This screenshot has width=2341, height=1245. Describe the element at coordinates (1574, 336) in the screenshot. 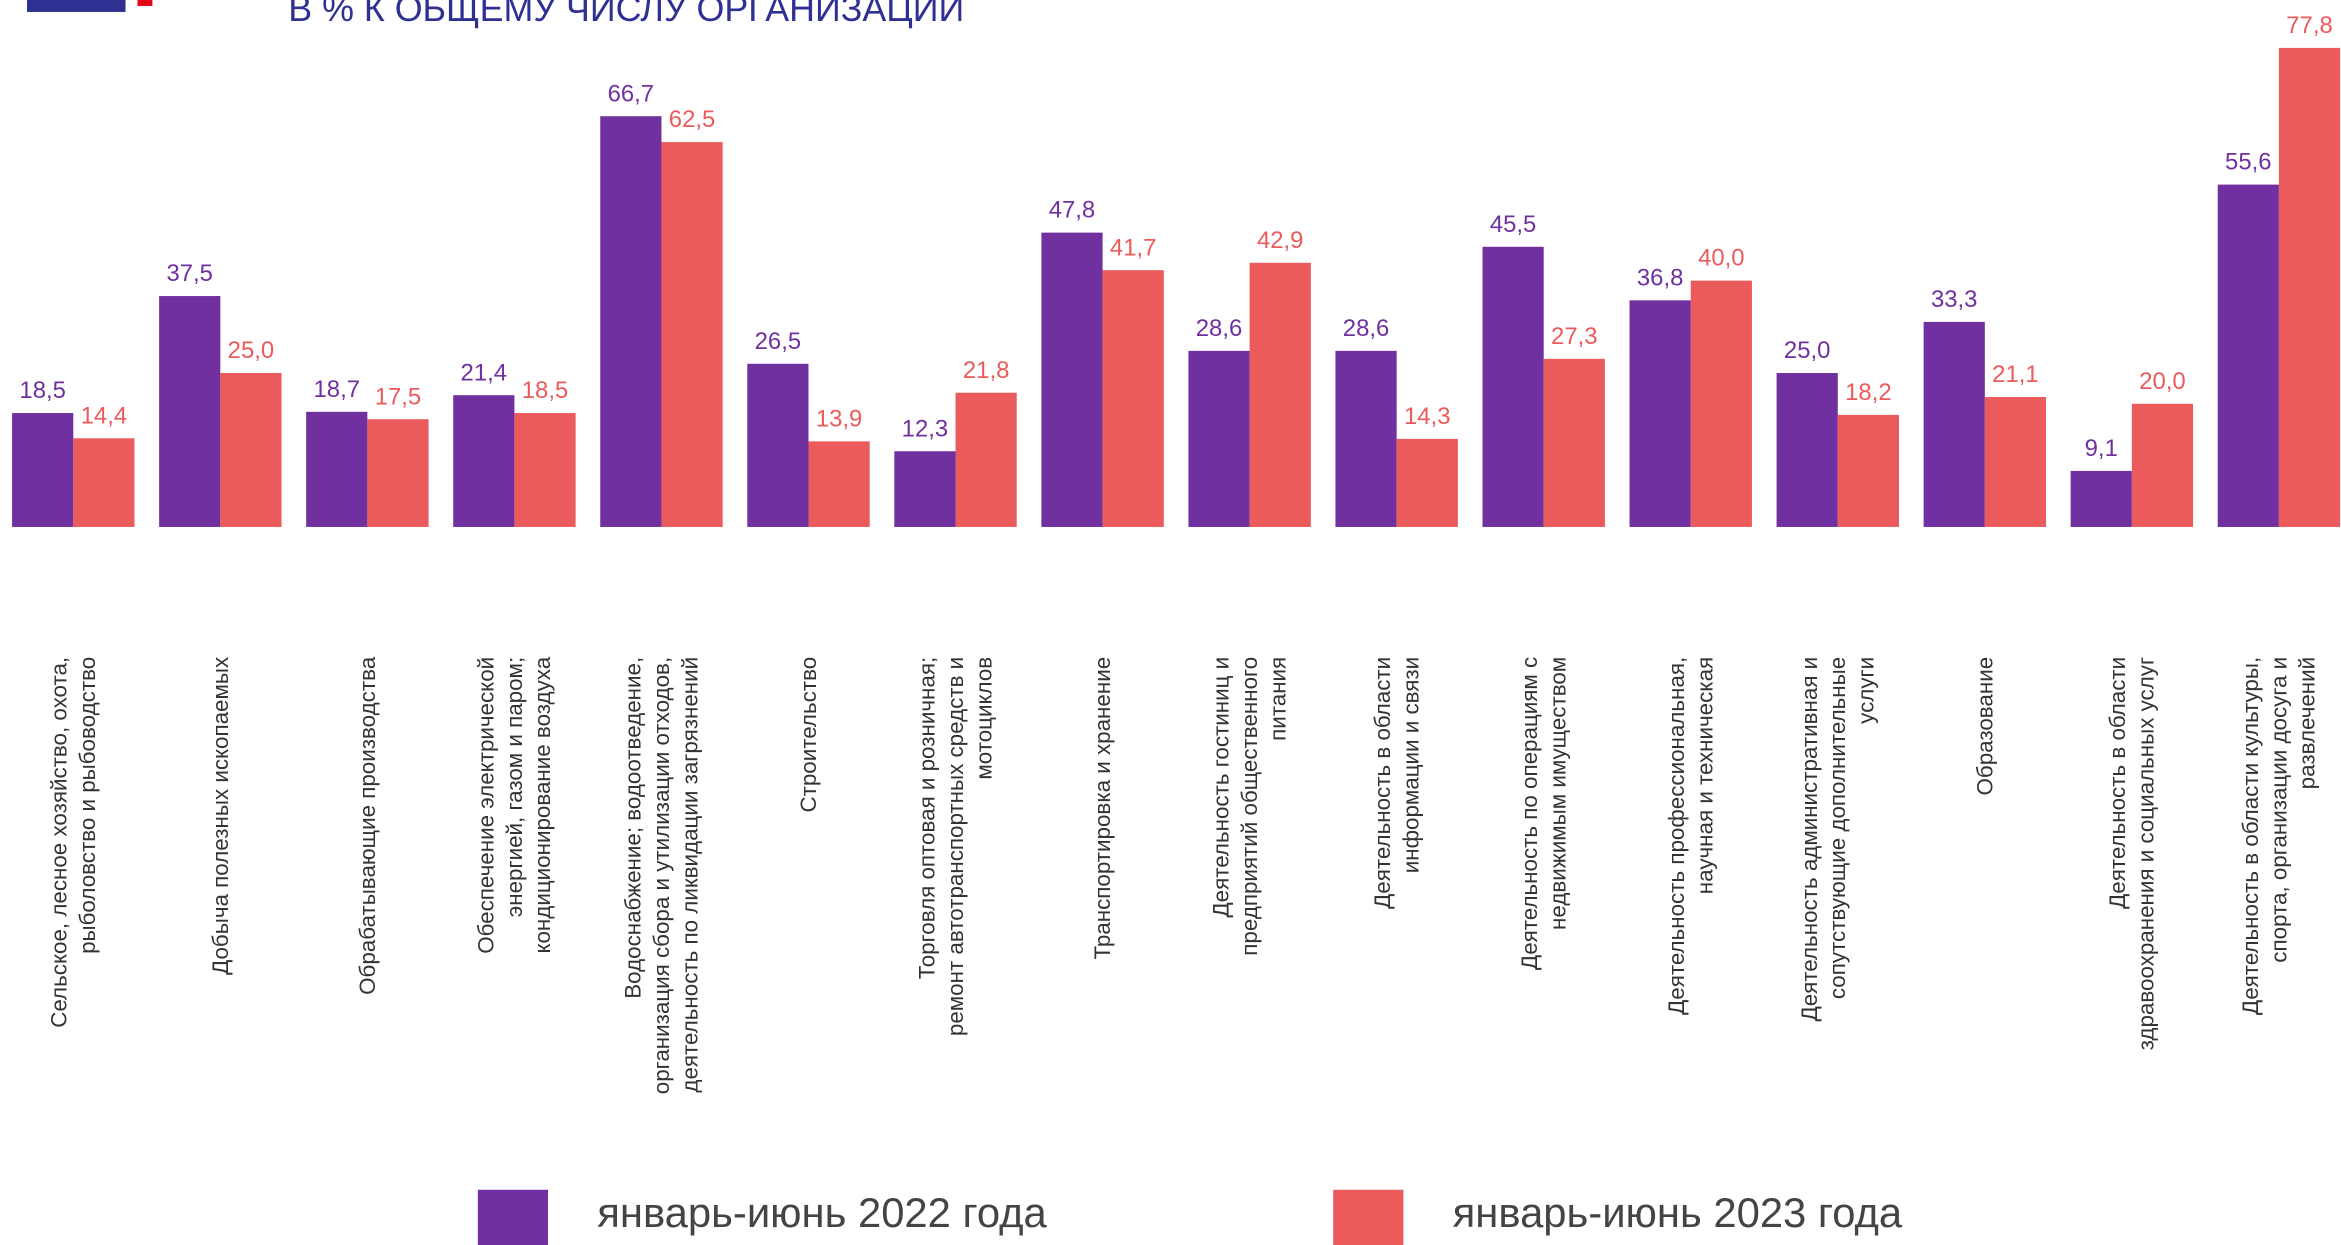

I see `value-label: 27,3` at that location.